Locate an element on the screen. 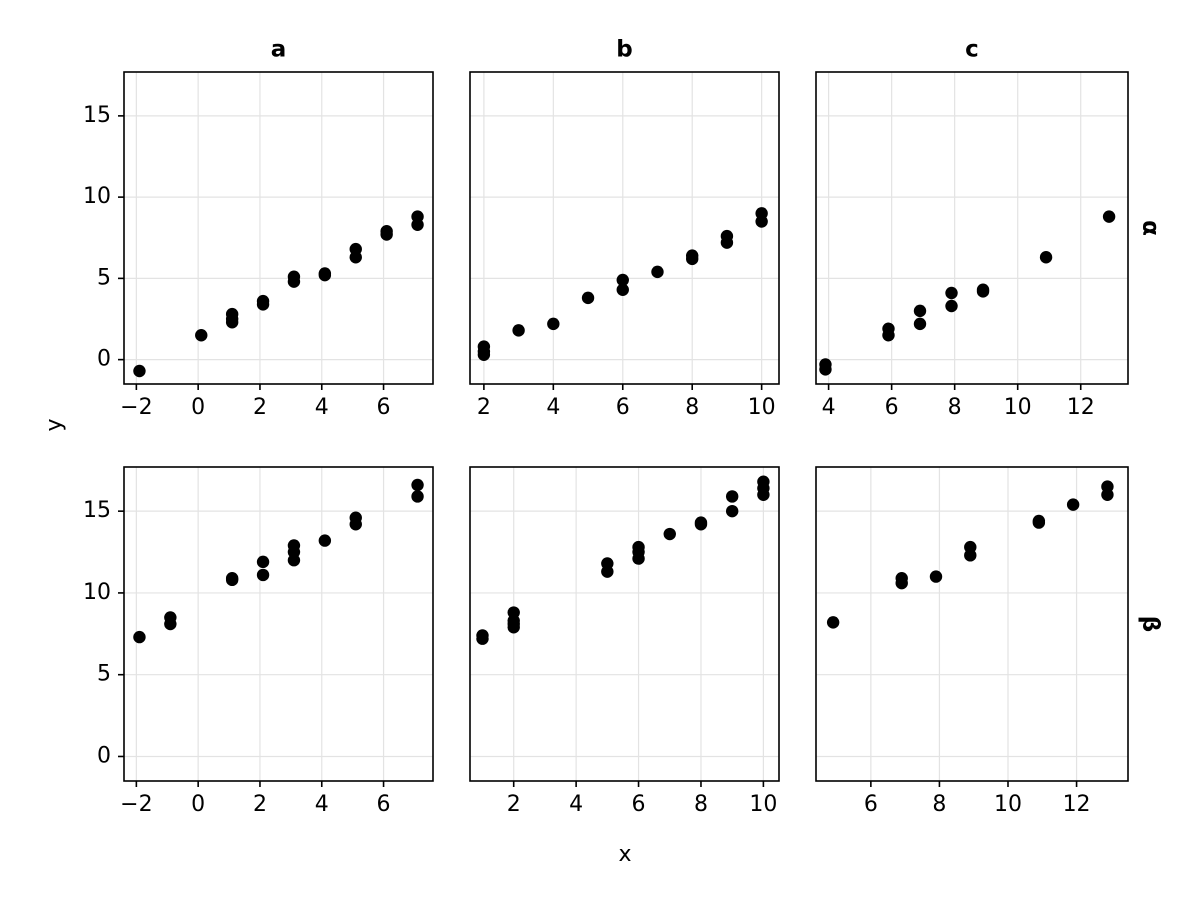  panel-beta-a: −2 0 2 4 6 0 5 10 15 is located at coordinates (258, 641).